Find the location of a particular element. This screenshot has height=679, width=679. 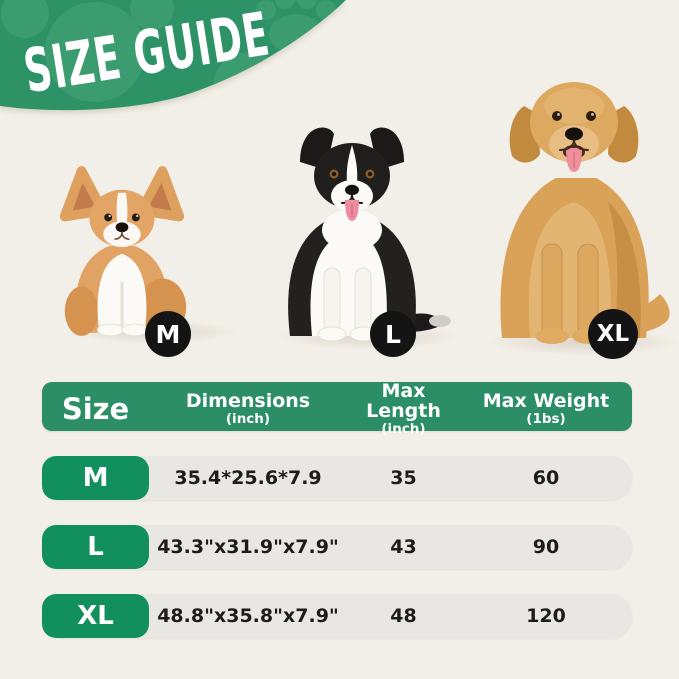

size-dot-m: M is located at coordinates (168, 334).